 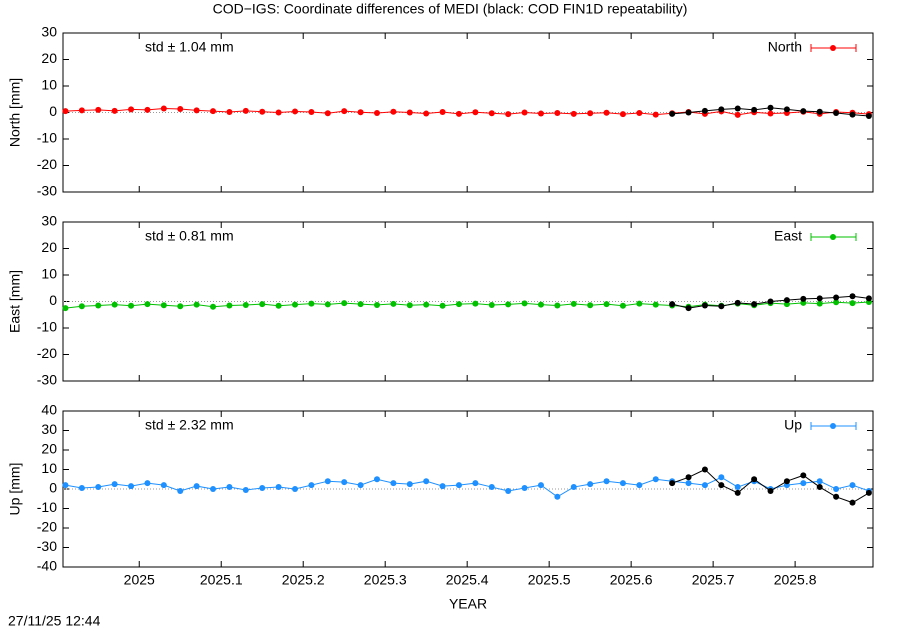 I want to click on y-tick-label: 40, so click(x=49, y=410).